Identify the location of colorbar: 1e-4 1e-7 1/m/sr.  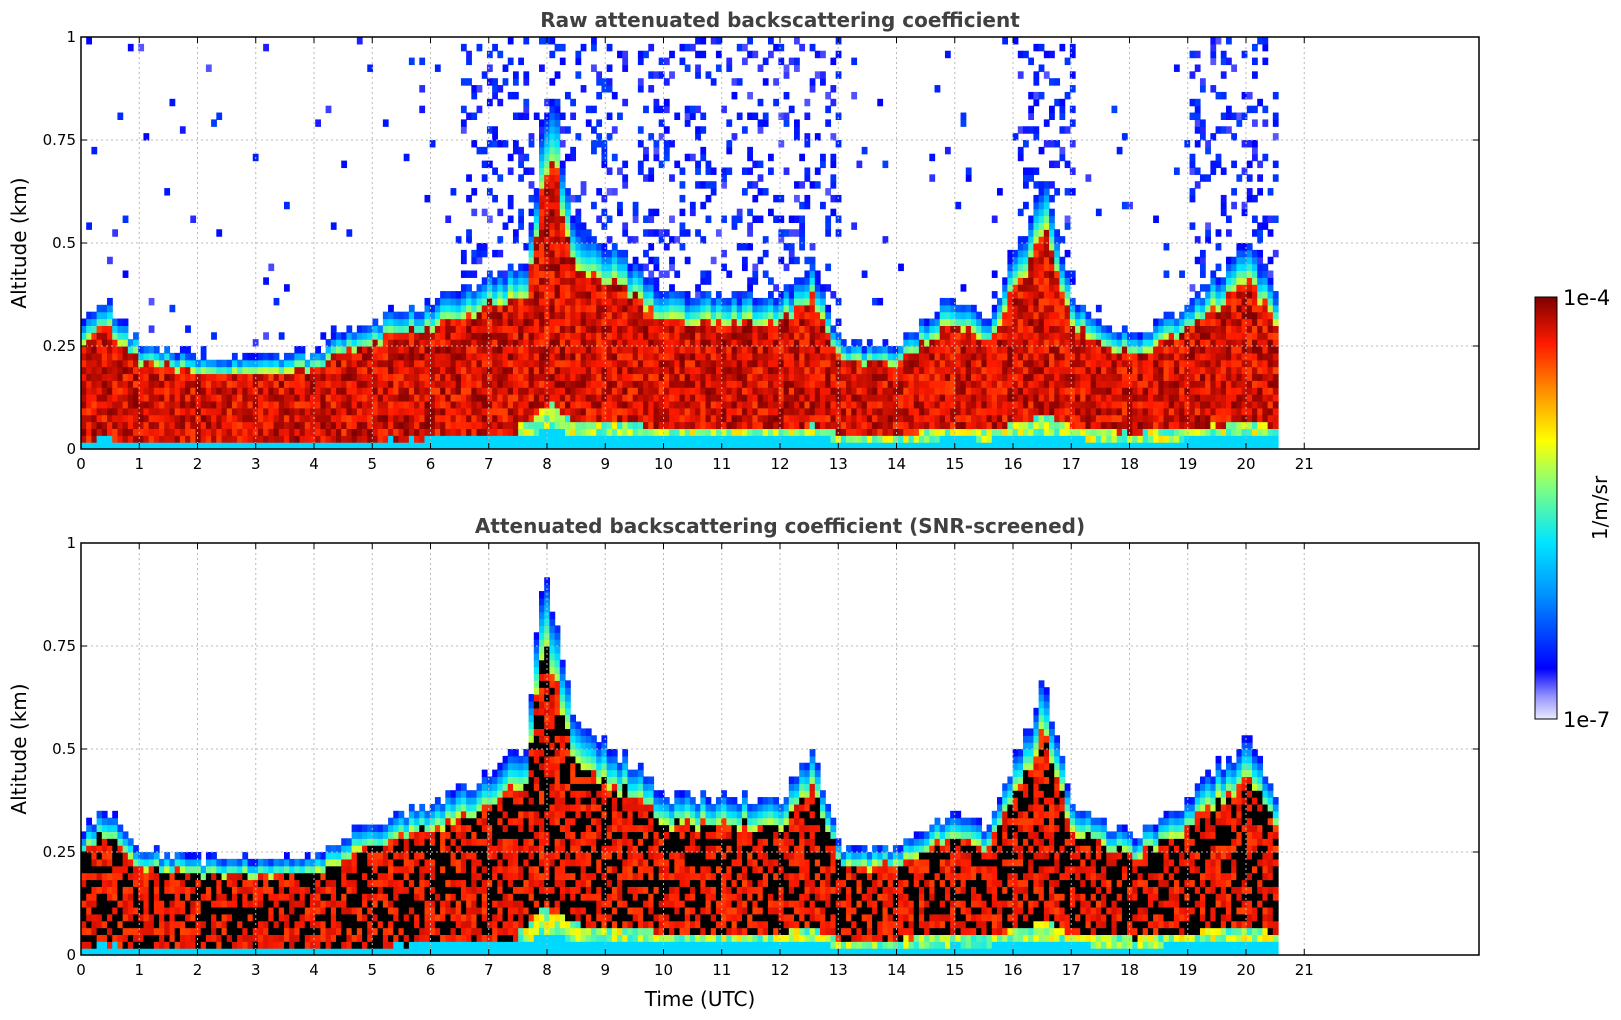
(1573, 509).